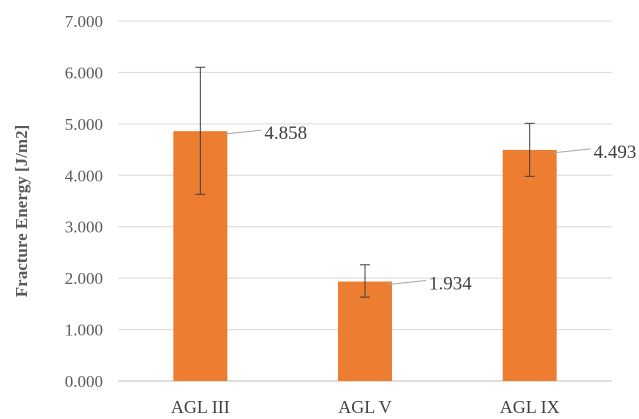 This screenshot has height=419, width=639. What do you see at coordinates (84, 227) in the screenshot?
I see `y-tick-label: 3.000` at bounding box center [84, 227].